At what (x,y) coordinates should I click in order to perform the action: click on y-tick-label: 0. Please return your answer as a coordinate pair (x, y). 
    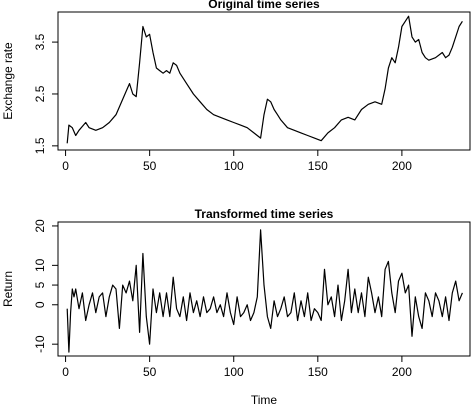
    Looking at the image, I should click on (40, 304).